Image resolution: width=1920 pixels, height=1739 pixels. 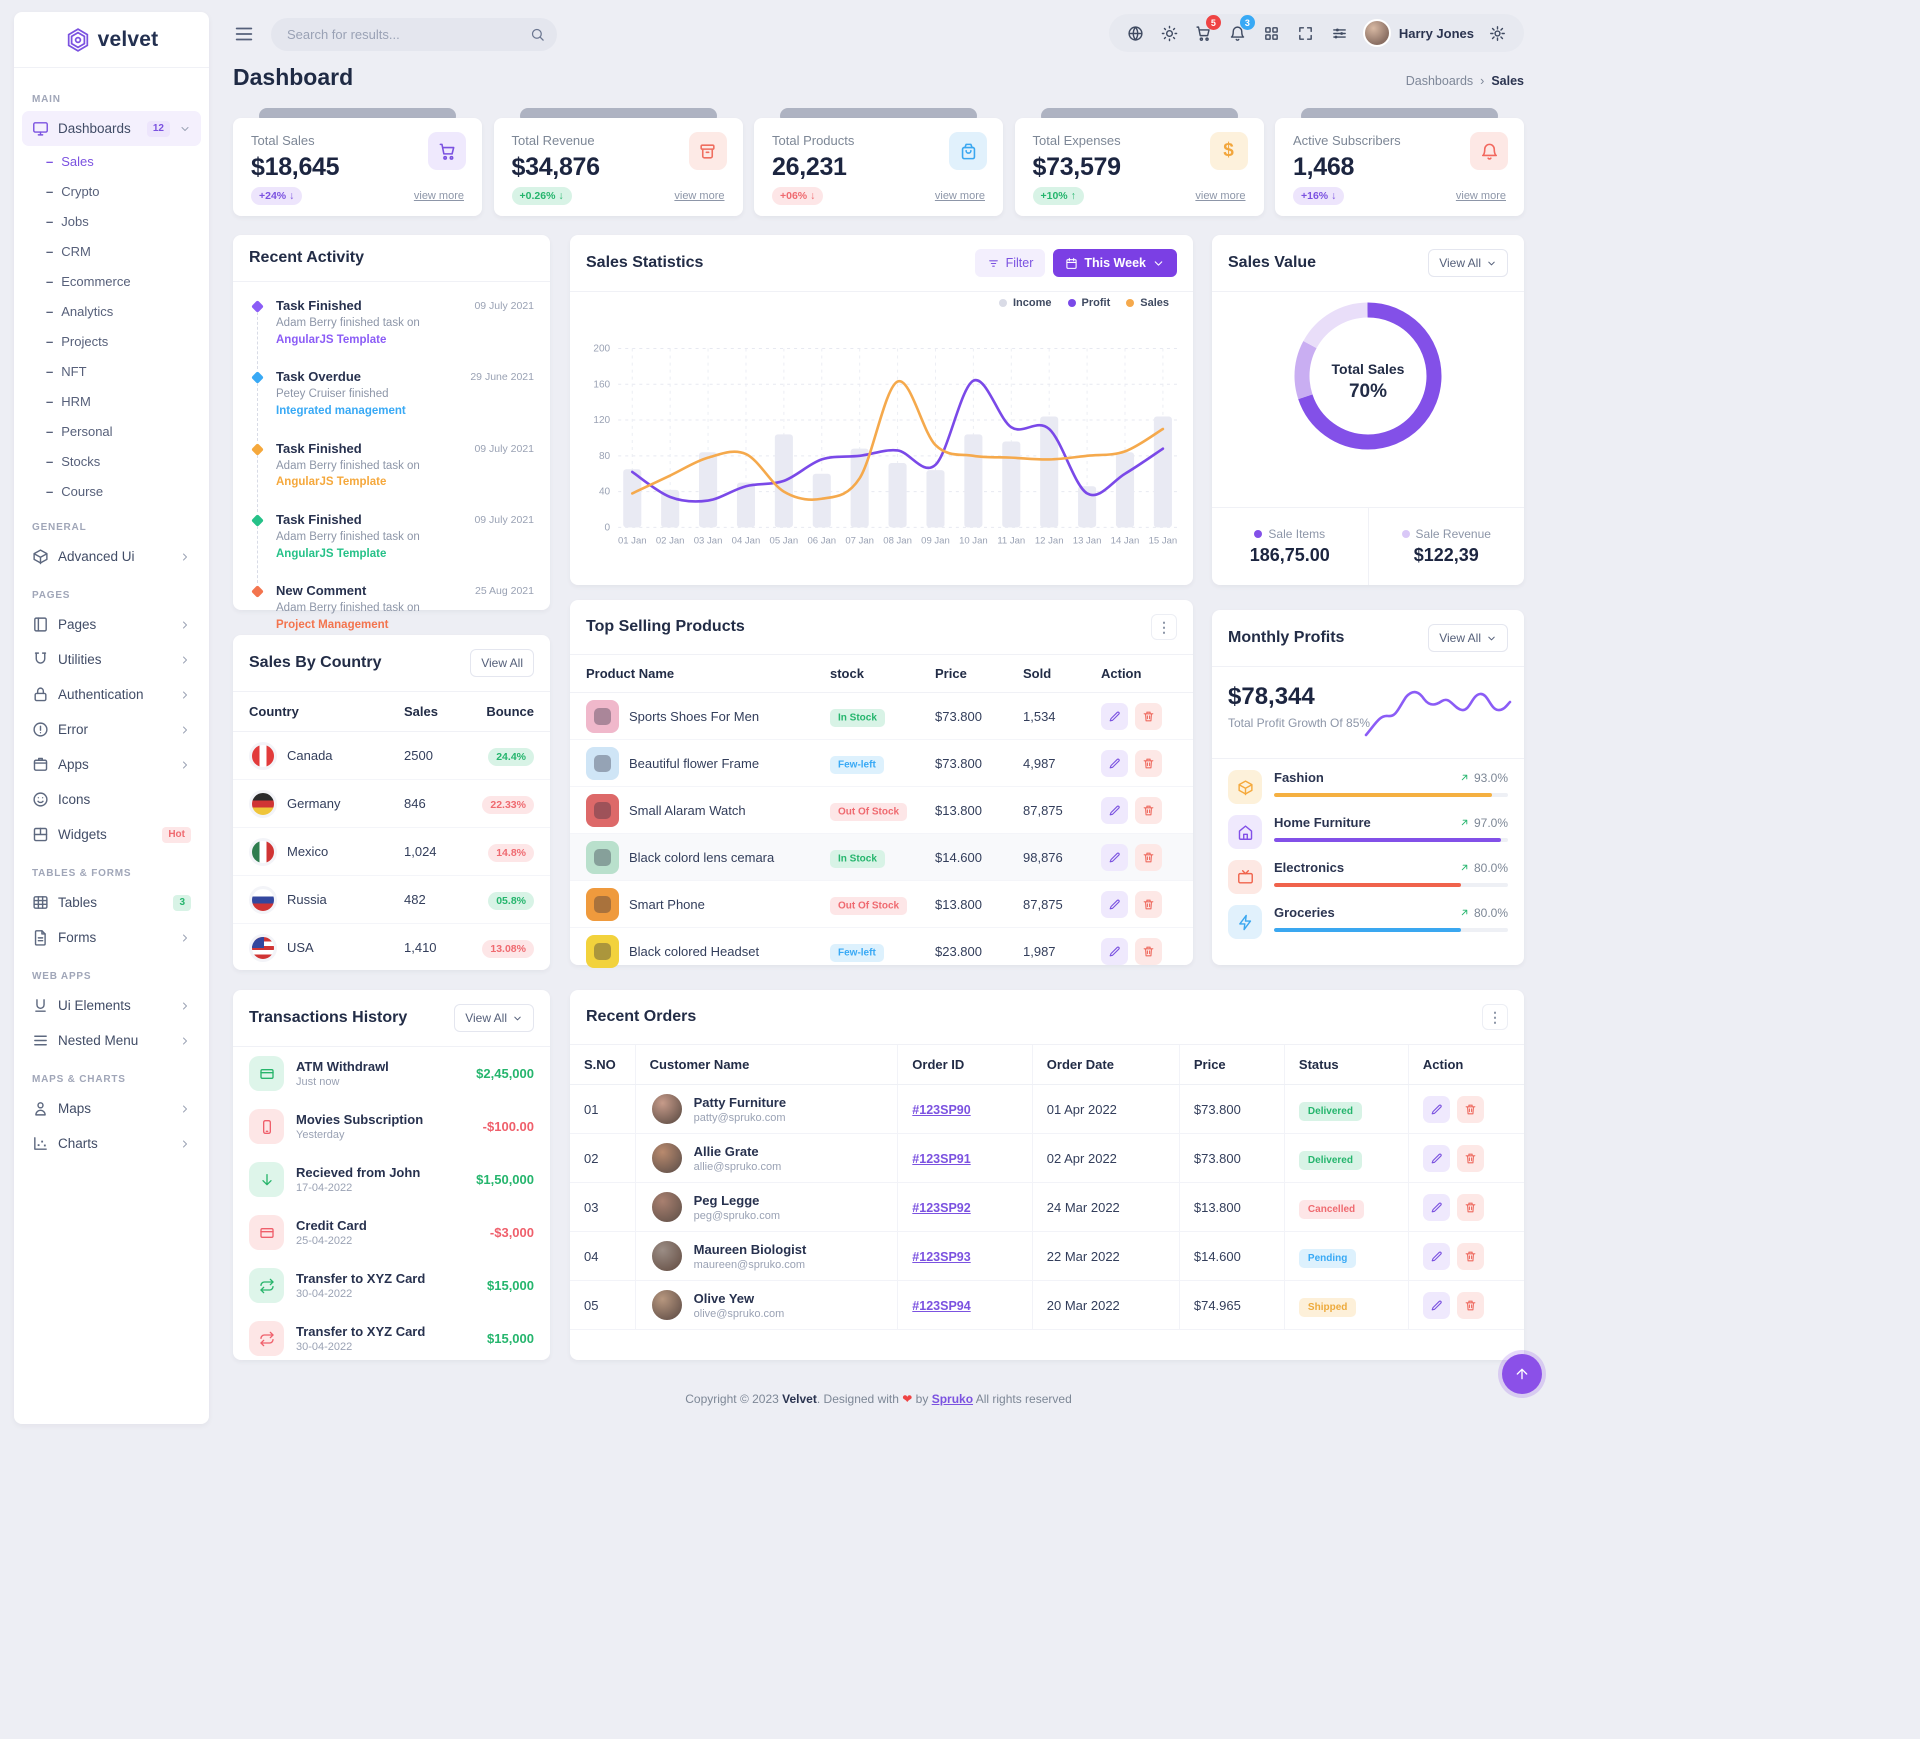 What do you see at coordinates (1340, 33) in the screenshot?
I see `shortcuts-sliders-icon` at bounding box center [1340, 33].